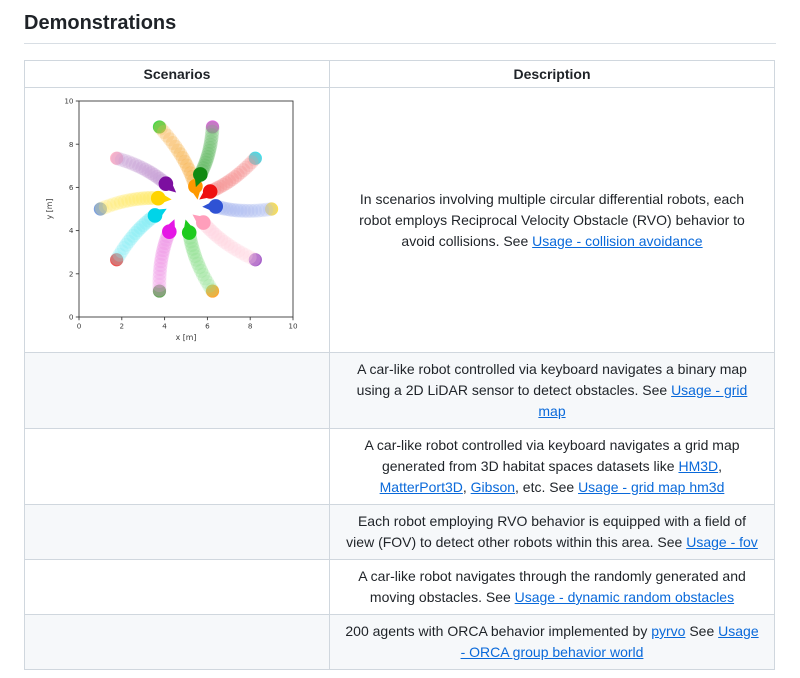 This screenshot has width=800, height=678. Describe the element at coordinates (212, 291) in the screenshot. I see `goal-dot-orange` at that location.